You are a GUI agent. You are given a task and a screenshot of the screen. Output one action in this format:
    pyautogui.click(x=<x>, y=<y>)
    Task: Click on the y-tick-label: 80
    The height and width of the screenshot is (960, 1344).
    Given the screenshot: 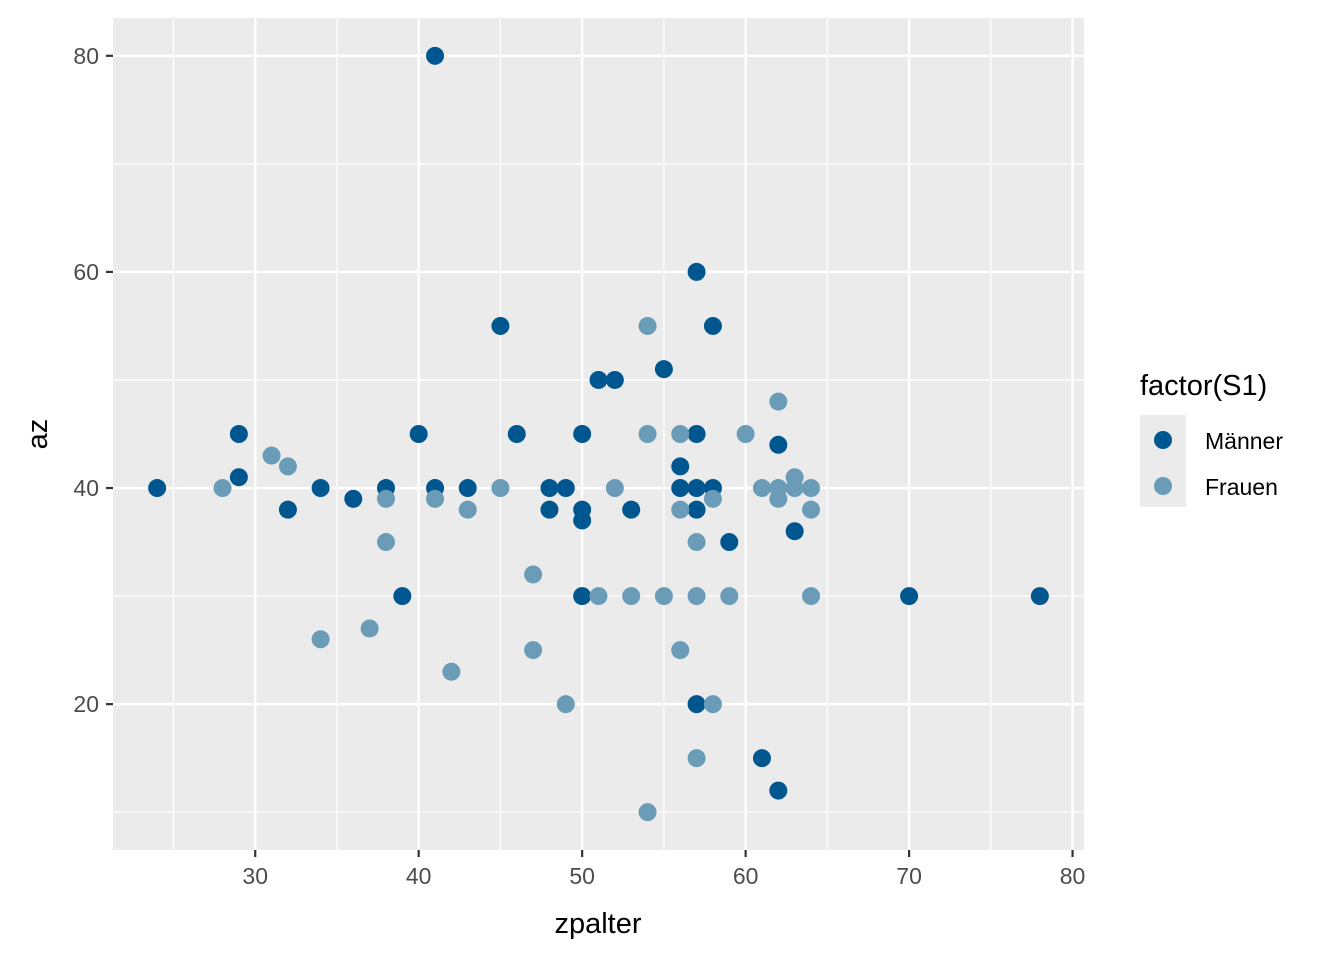 What is the action you would take?
    pyautogui.click(x=86, y=56)
    